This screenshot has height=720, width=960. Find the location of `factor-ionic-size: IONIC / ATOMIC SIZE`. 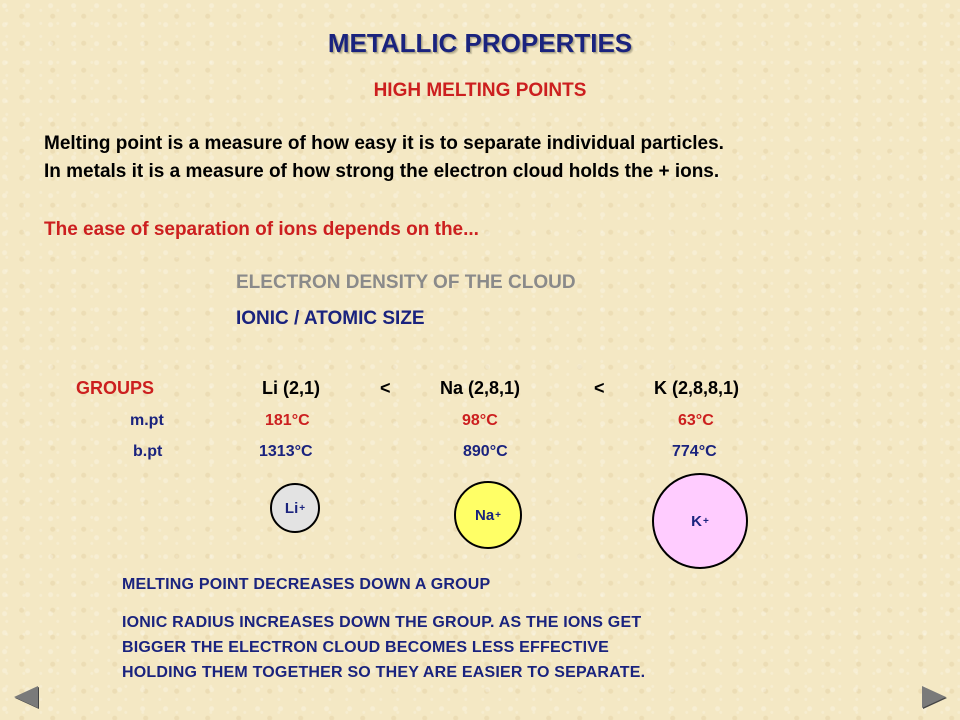

factor-ionic-size: IONIC / ATOMIC SIZE is located at coordinates (330, 318).